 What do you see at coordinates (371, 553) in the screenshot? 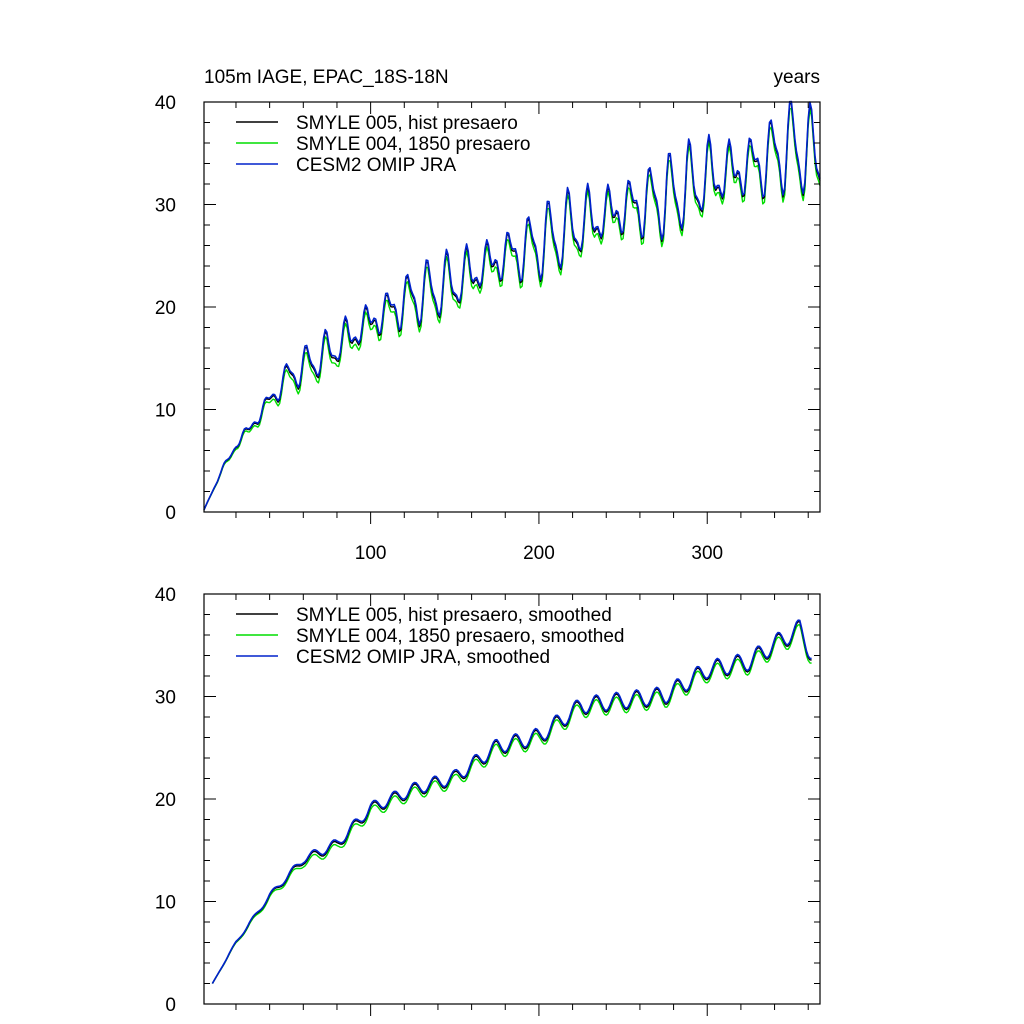
I see `x-tick-label: 100` at bounding box center [371, 553].